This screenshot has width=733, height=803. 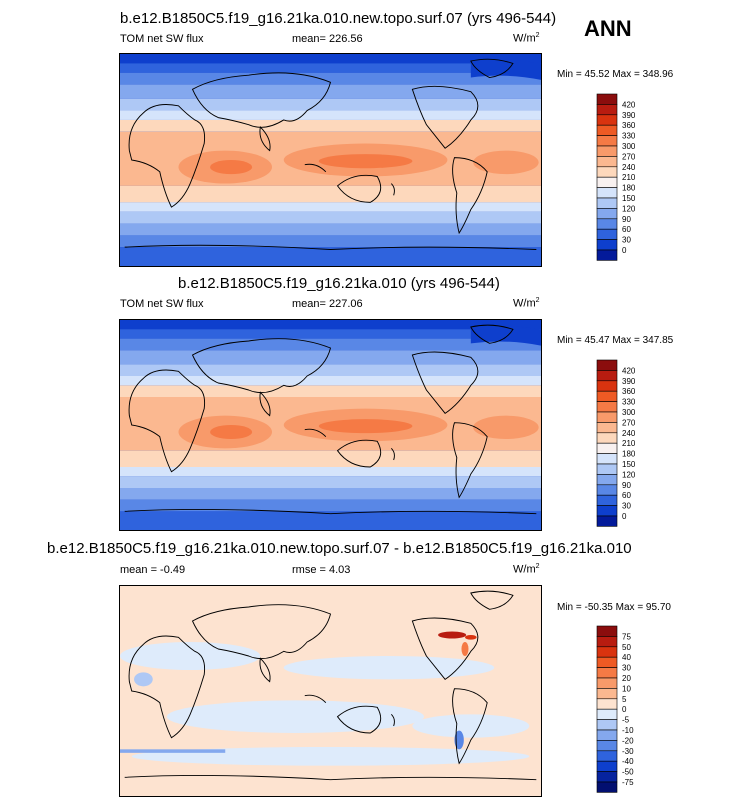 What do you see at coordinates (620, 177) in the screenshot?
I see `panel-1-colorbar: 420 390 360 330 300 270 240 210 180 150 120 90 60 30 0` at bounding box center [620, 177].